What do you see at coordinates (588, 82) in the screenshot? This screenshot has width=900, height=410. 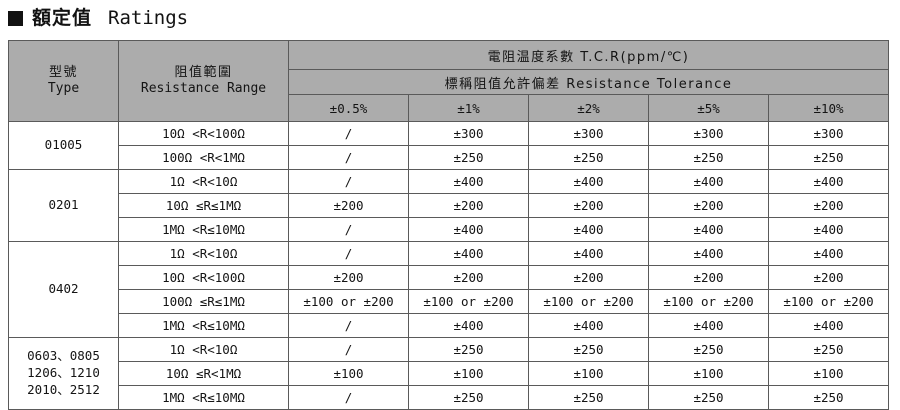 I see `column-header-resistance-tolerance: 標稱阻值允許偏差 Resistance Tolerance` at bounding box center [588, 82].